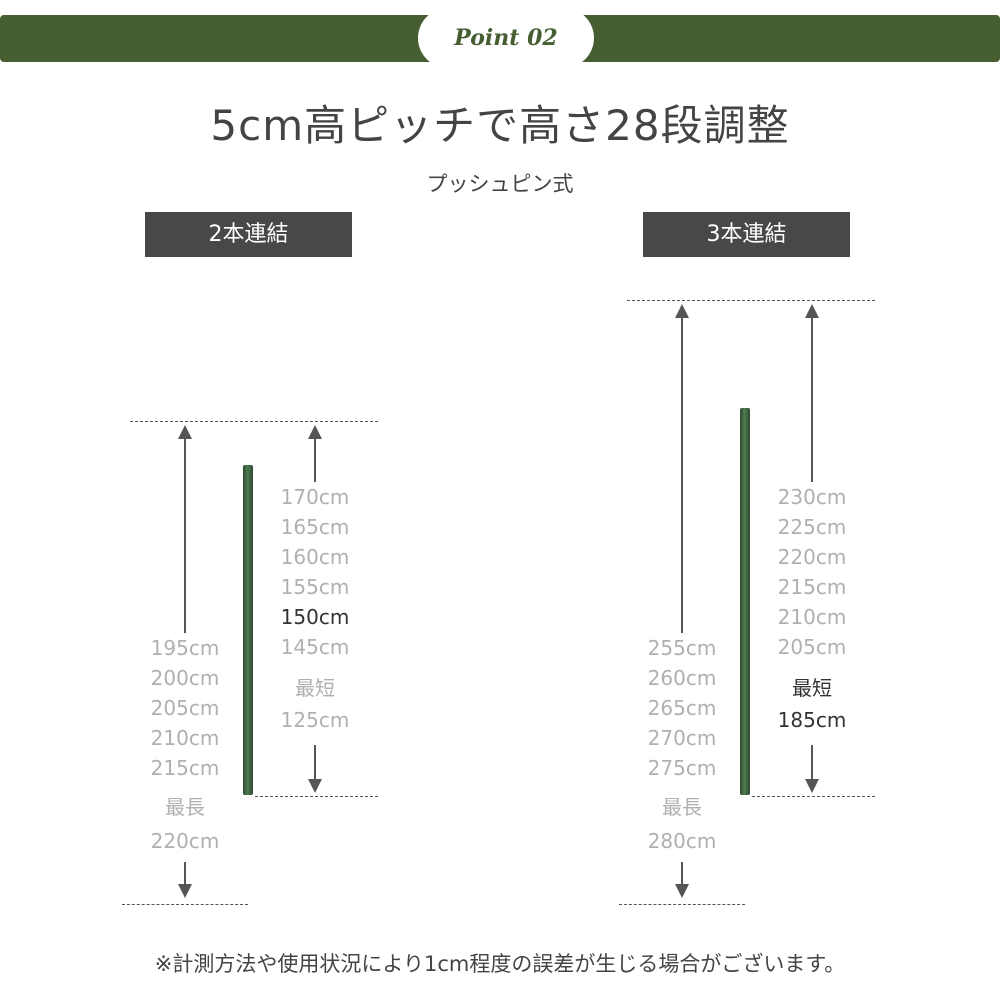 Image resolution: width=1000 pixels, height=1000 pixels. What do you see at coordinates (315, 557) in the screenshot?
I see `height-option-label: 160cm` at bounding box center [315, 557].